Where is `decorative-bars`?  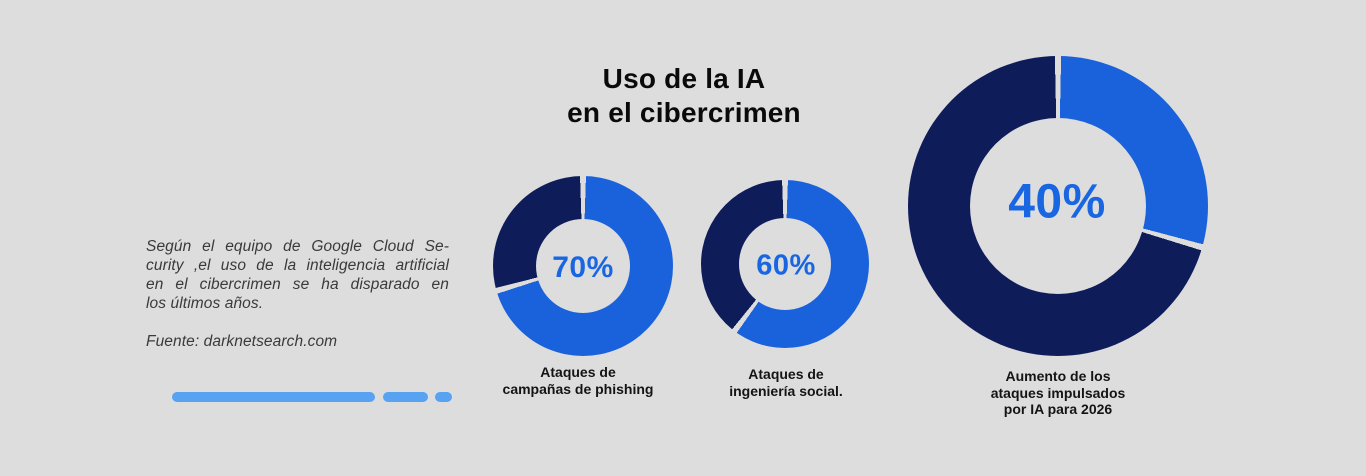
decorative-bars is located at coordinates (312, 397).